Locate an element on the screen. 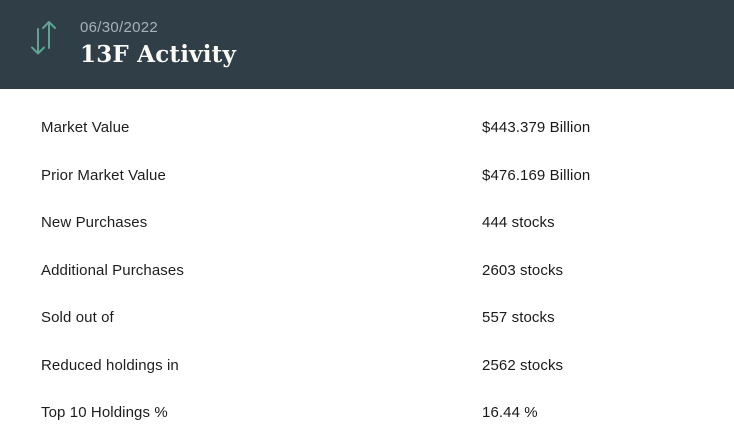 The width and height of the screenshot is (734, 442). up-down-arrows-icon is located at coordinates (44, 41).